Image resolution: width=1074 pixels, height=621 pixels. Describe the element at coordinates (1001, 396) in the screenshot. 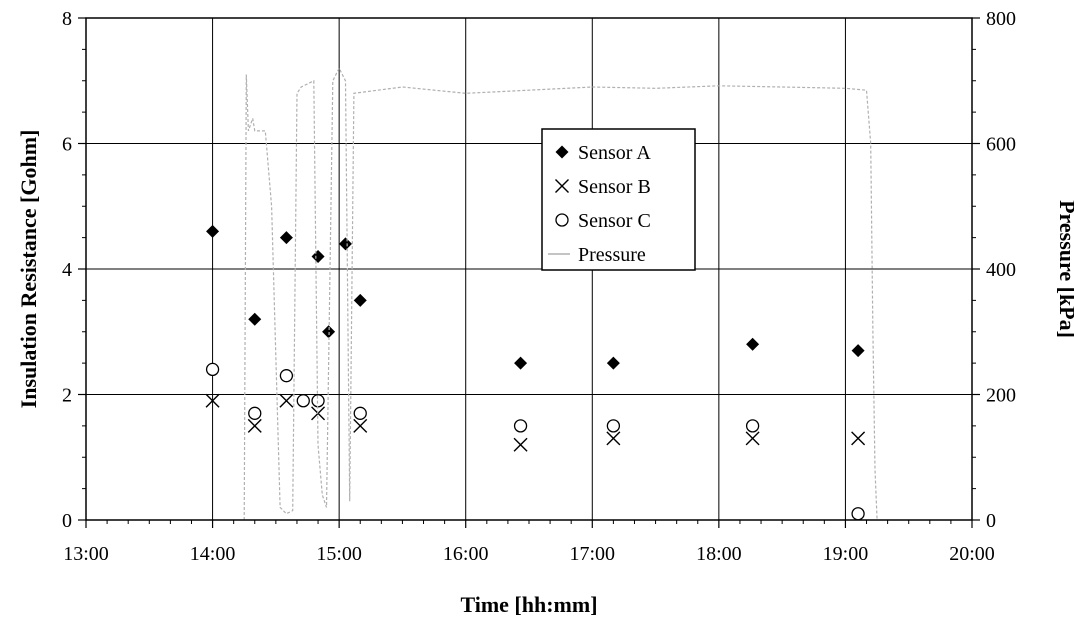

I see `y2-tick-label: 200` at that location.